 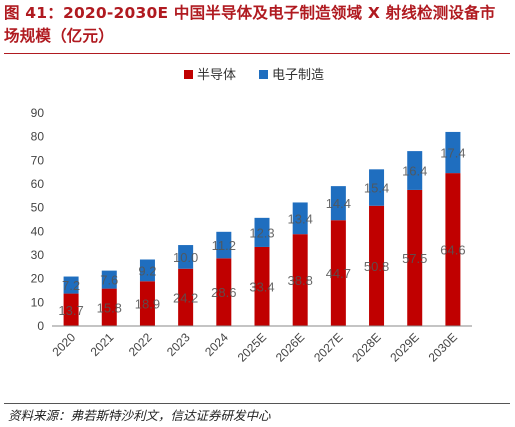 What do you see at coordinates (102, 344) in the screenshot?
I see `x-tick-label: 2021` at bounding box center [102, 344].